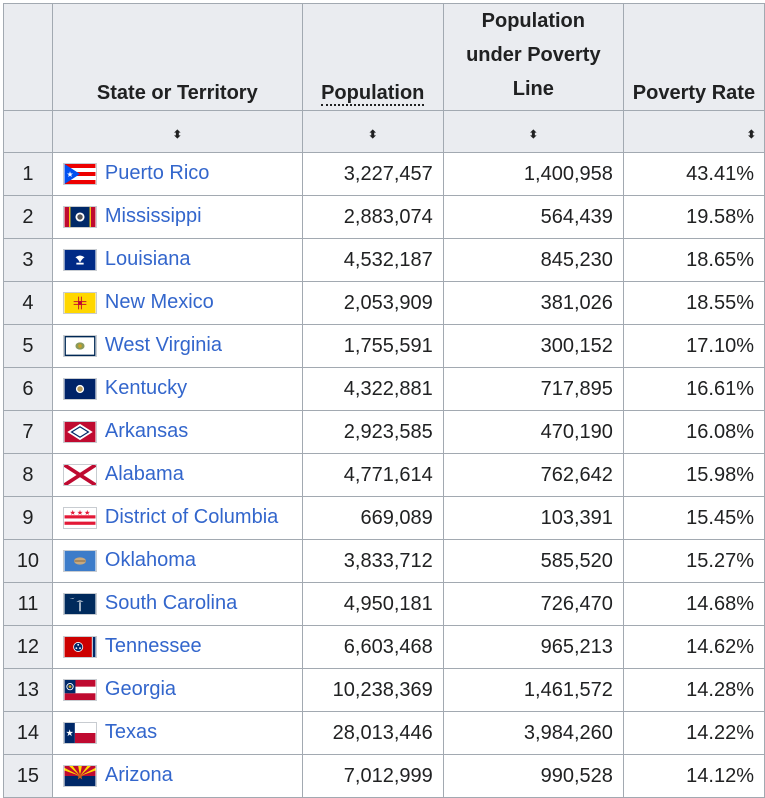  I want to click on rank-header, so click(28, 57).